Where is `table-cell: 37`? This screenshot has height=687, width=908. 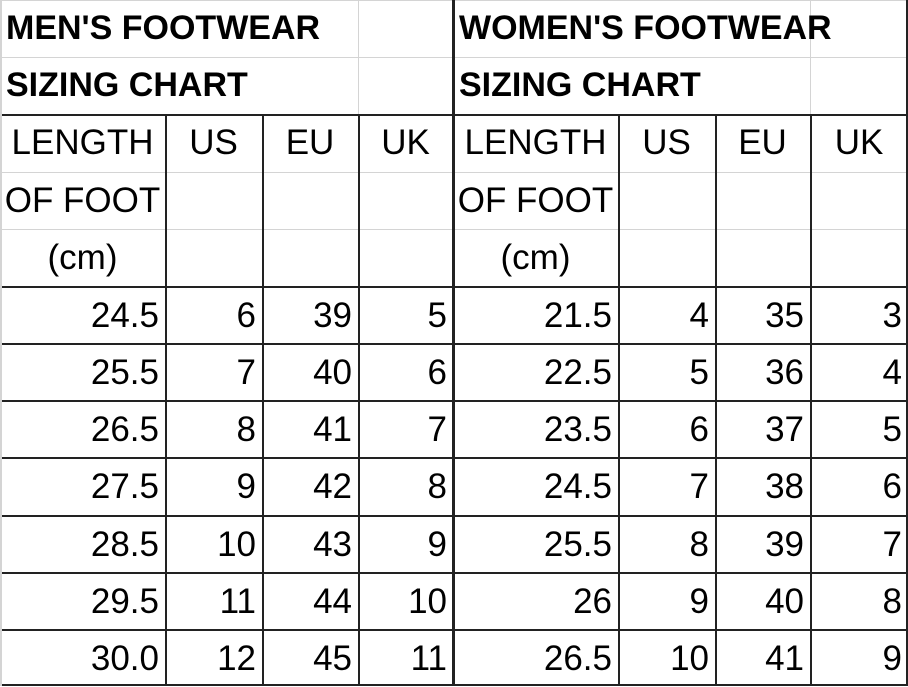
table-cell: 37 is located at coordinates (784, 430).